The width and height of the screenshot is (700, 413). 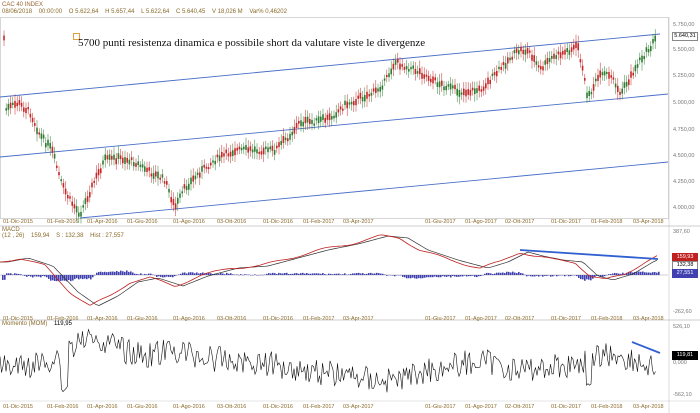 I want to click on hist-tag: 27,551, so click(x=685, y=273).